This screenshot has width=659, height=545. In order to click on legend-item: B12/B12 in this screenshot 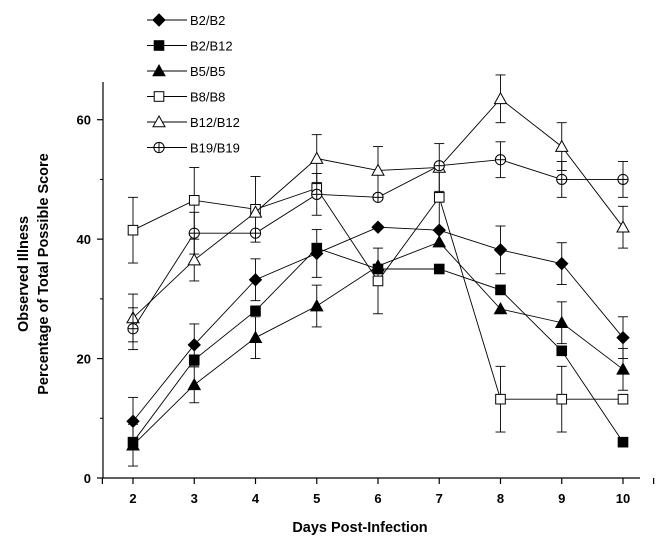, I will do `click(193, 122)`.